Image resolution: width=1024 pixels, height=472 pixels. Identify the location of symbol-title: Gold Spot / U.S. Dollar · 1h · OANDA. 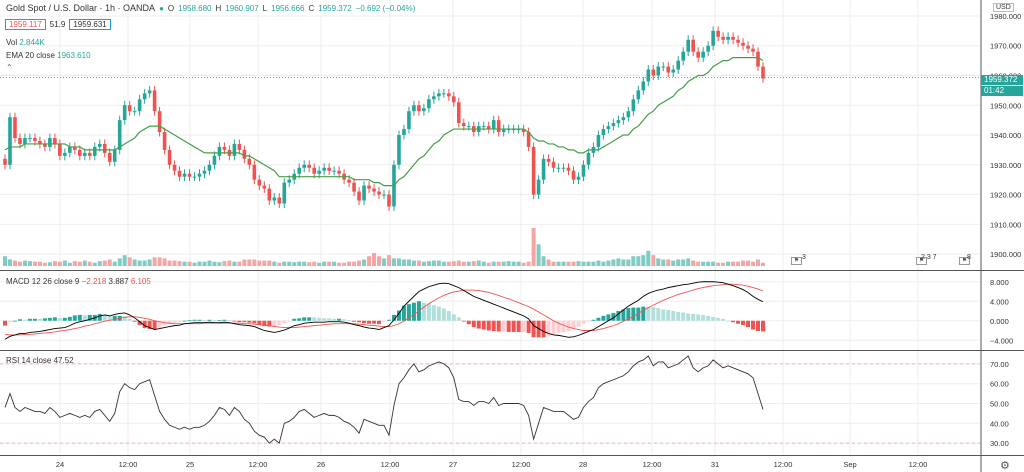
(81, 8).